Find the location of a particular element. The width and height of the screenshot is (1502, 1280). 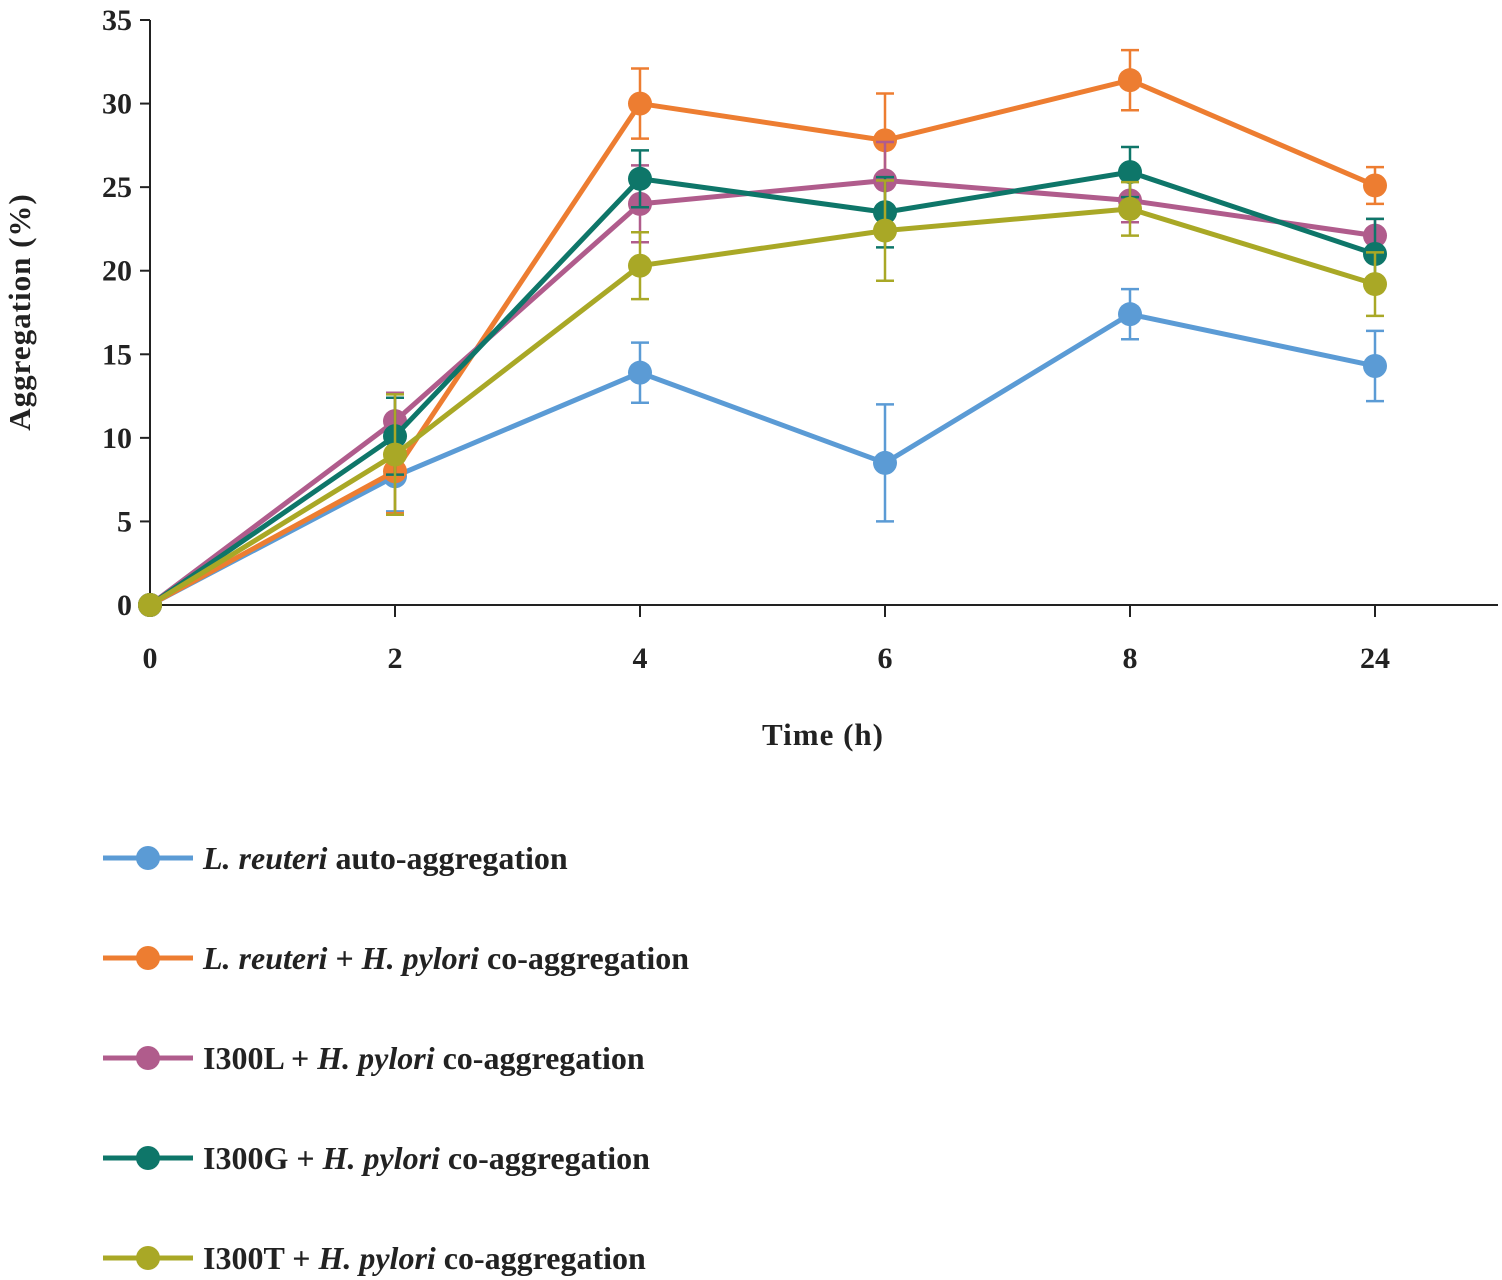

x-tick-label: 6 is located at coordinates (885, 658).